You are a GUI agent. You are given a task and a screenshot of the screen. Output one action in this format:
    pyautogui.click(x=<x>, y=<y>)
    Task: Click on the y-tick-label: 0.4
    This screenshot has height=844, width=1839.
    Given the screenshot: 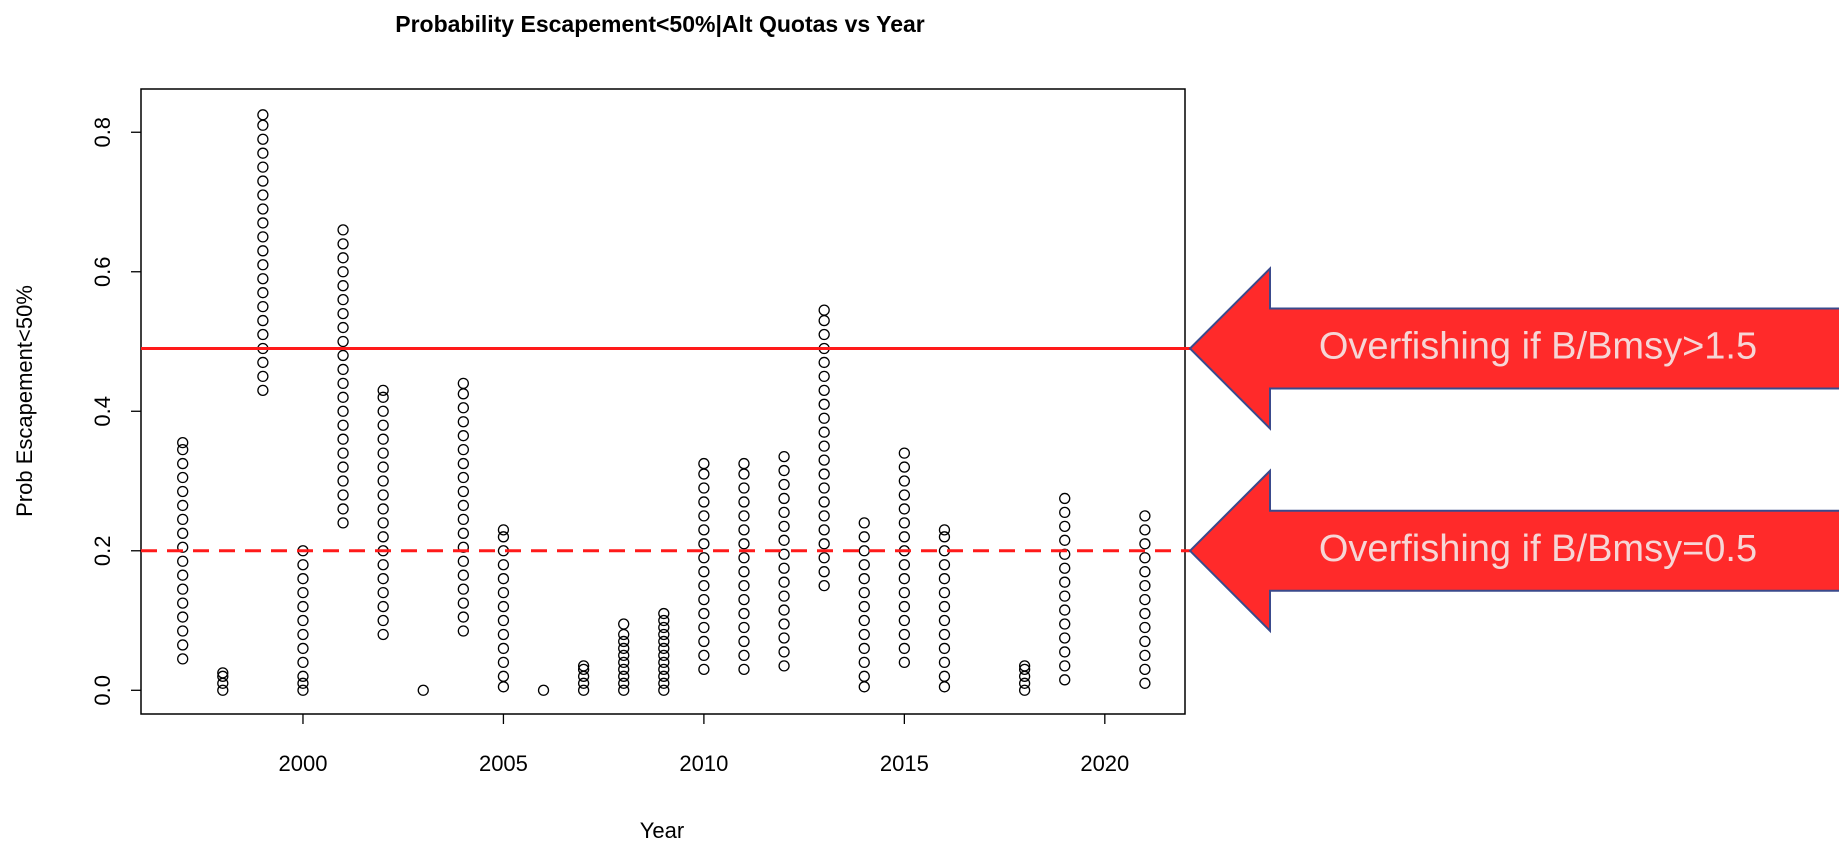 What is the action you would take?
    pyautogui.click(x=102, y=411)
    